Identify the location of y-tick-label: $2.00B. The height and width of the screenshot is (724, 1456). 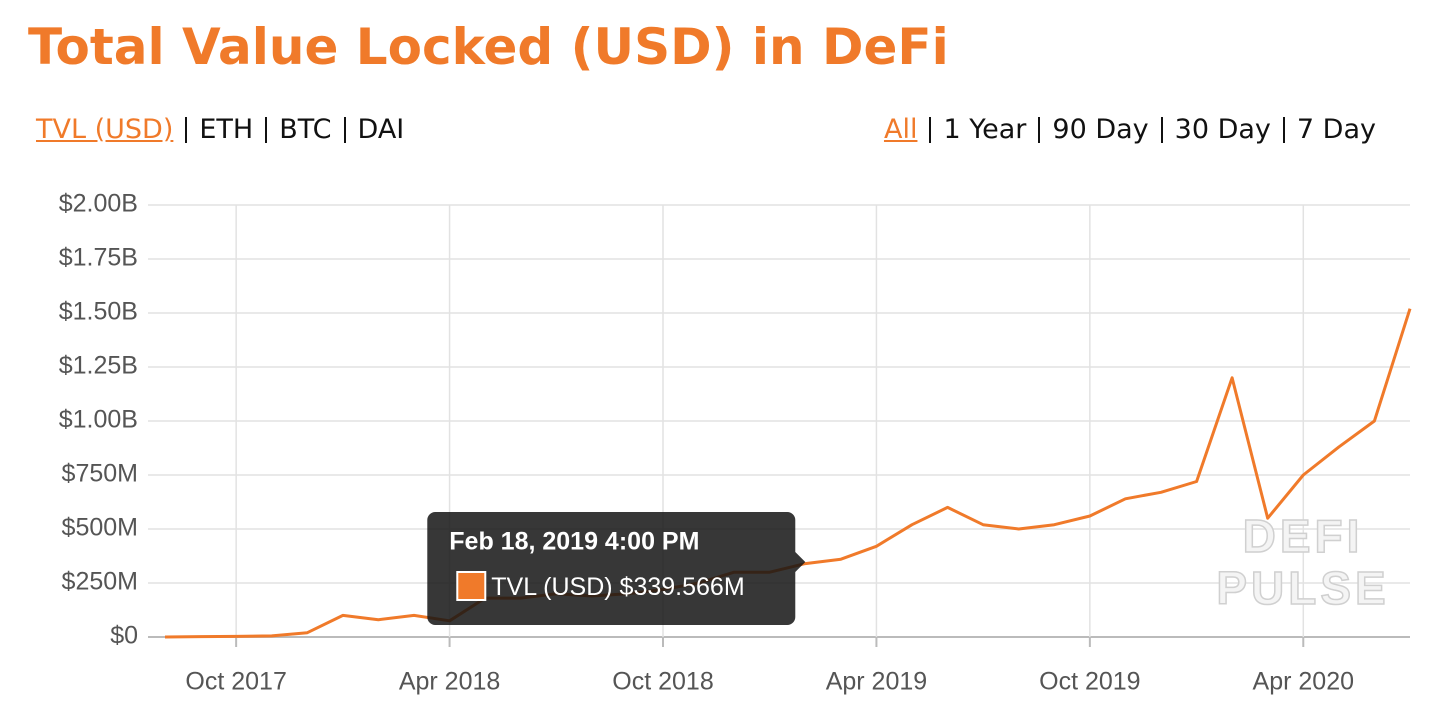
(98, 204).